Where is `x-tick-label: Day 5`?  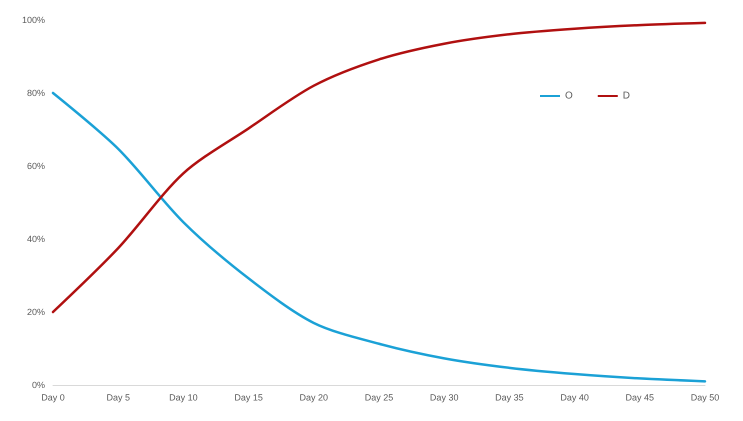 x-tick-label: Day 5 is located at coordinates (118, 397).